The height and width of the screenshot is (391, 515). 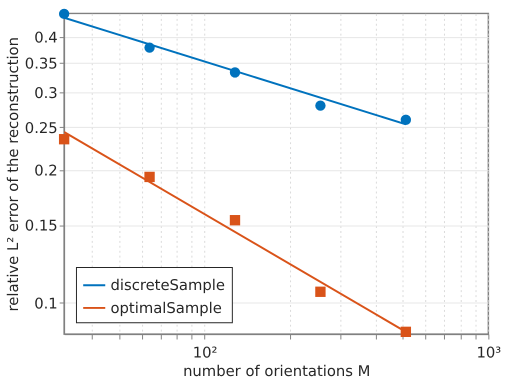 What do you see at coordinates (489, 353) in the screenshot?
I see `x-tick-label: 10³` at bounding box center [489, 353].